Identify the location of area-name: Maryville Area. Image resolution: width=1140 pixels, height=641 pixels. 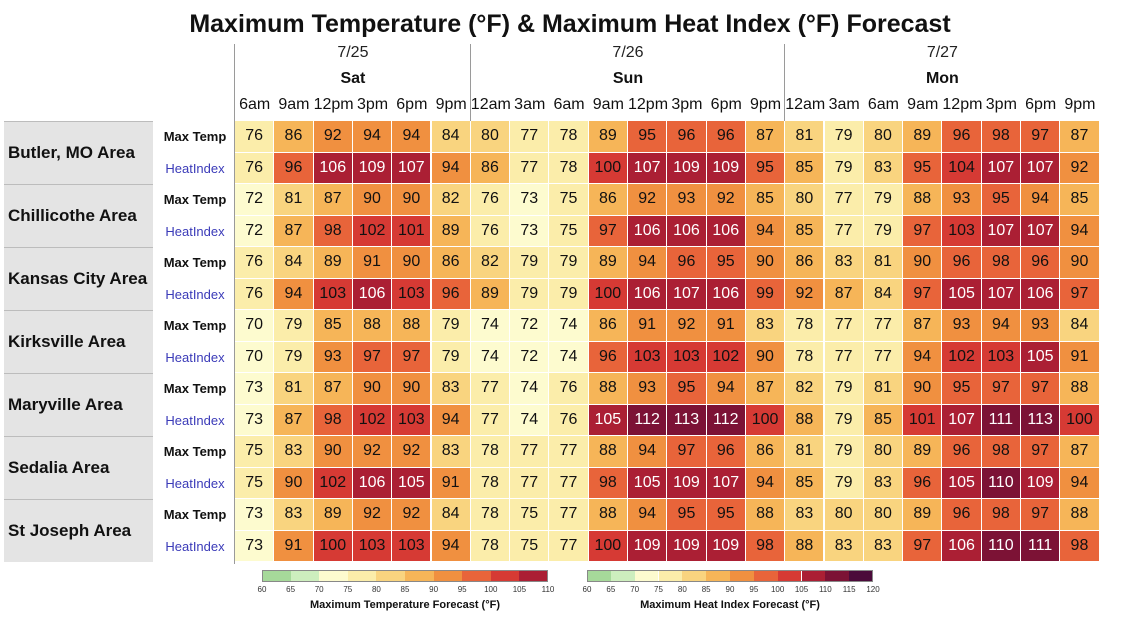
(78, 404).